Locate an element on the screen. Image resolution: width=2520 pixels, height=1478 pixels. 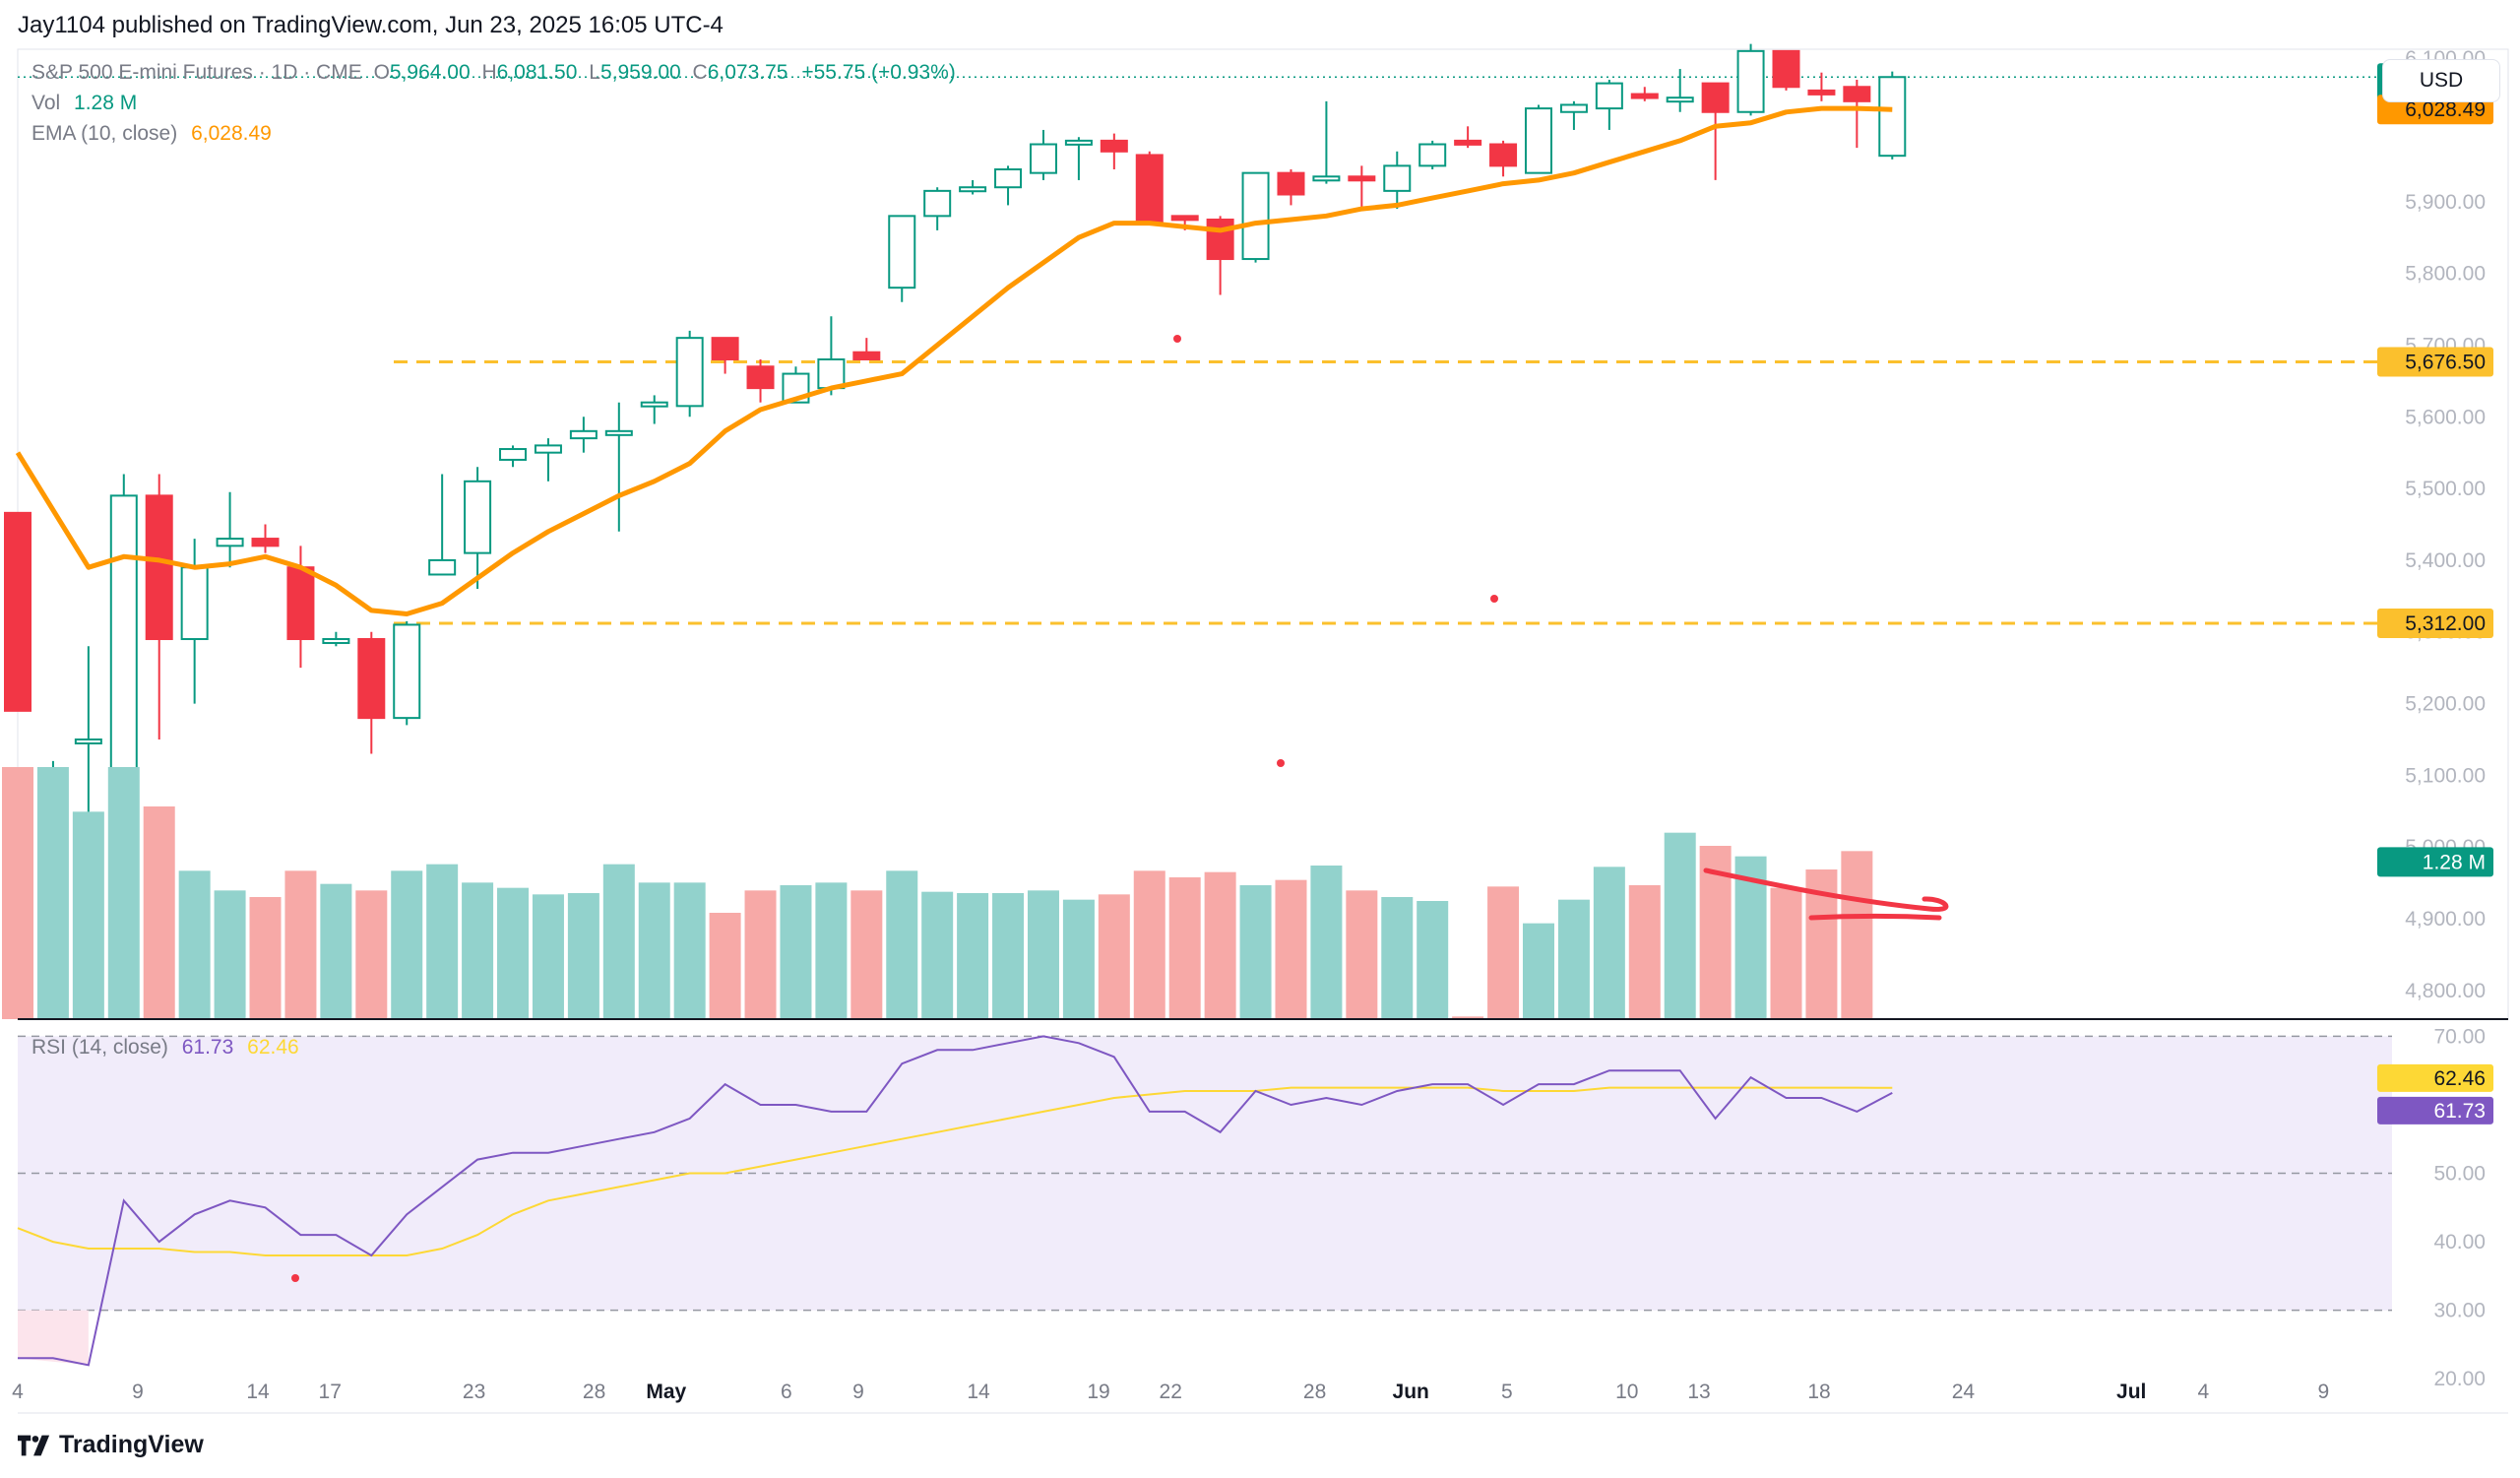
close-value: 6,073.75 is located at coordinates (747, 72).